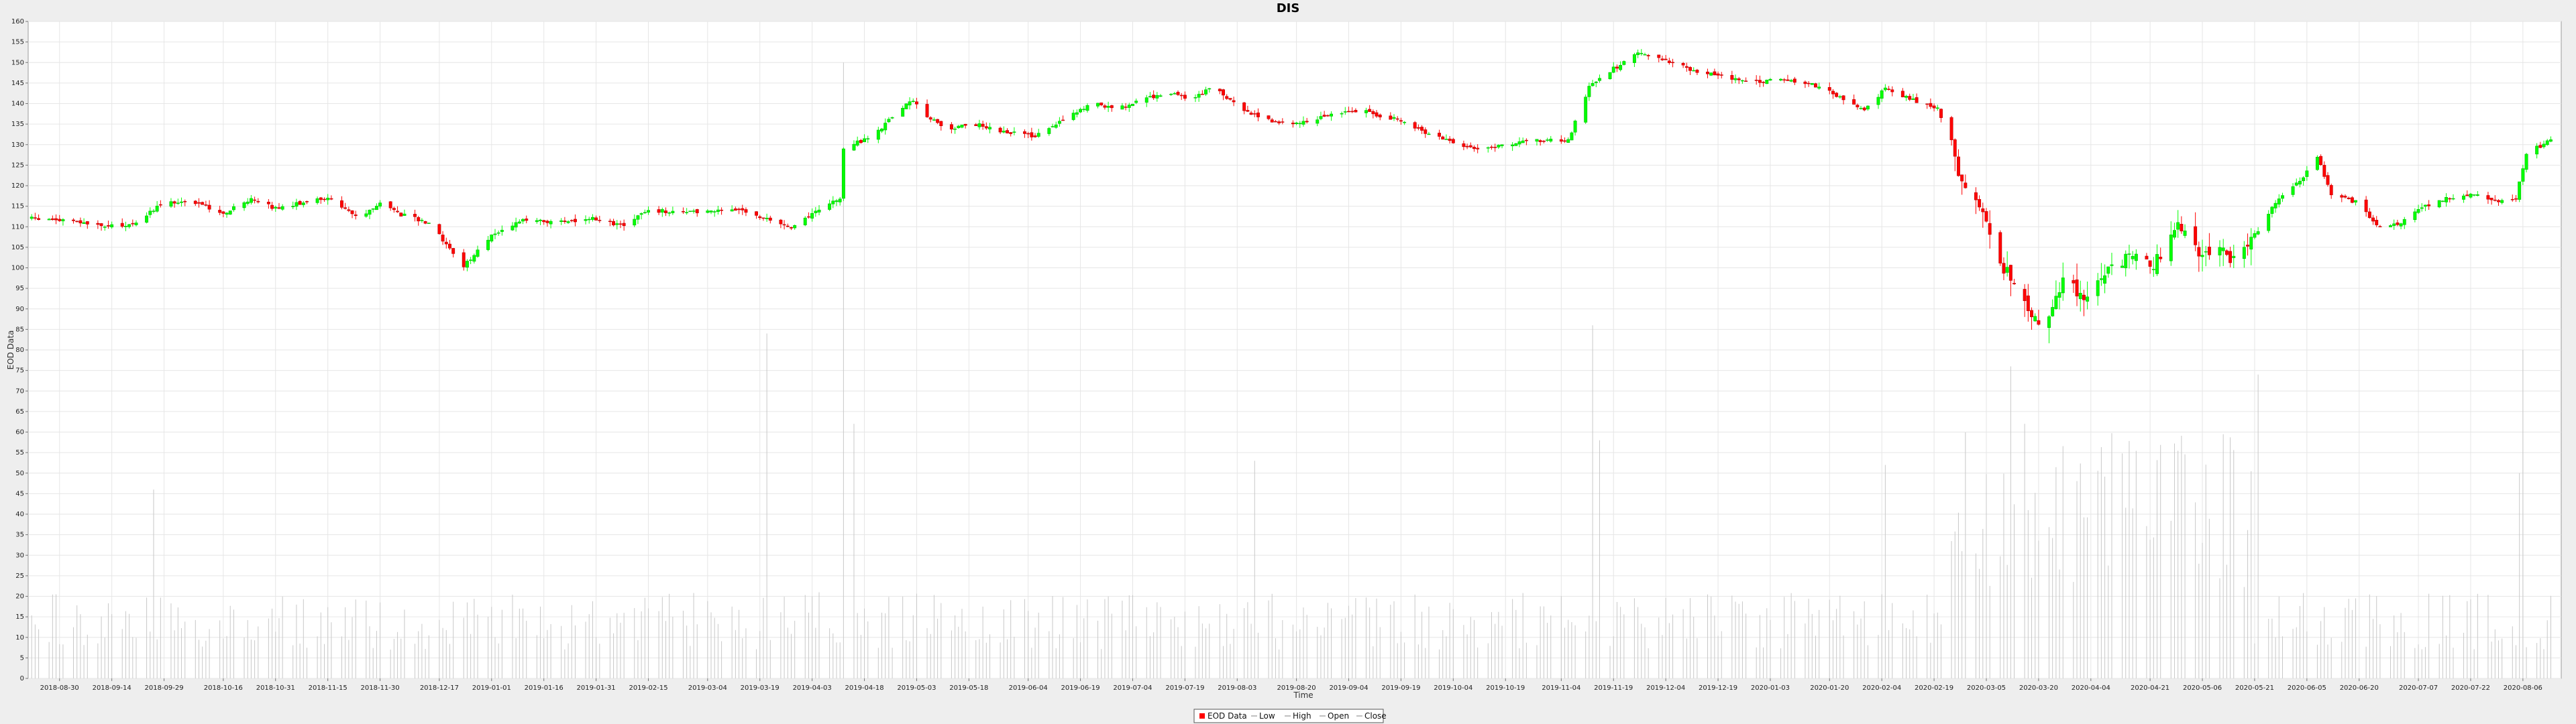 Image resolution: width=2576 pixels, height=724 pixels. Describe the element at coordinates (1303, 695) in the screenshot. I see `x-axis-label: Time` at that location.